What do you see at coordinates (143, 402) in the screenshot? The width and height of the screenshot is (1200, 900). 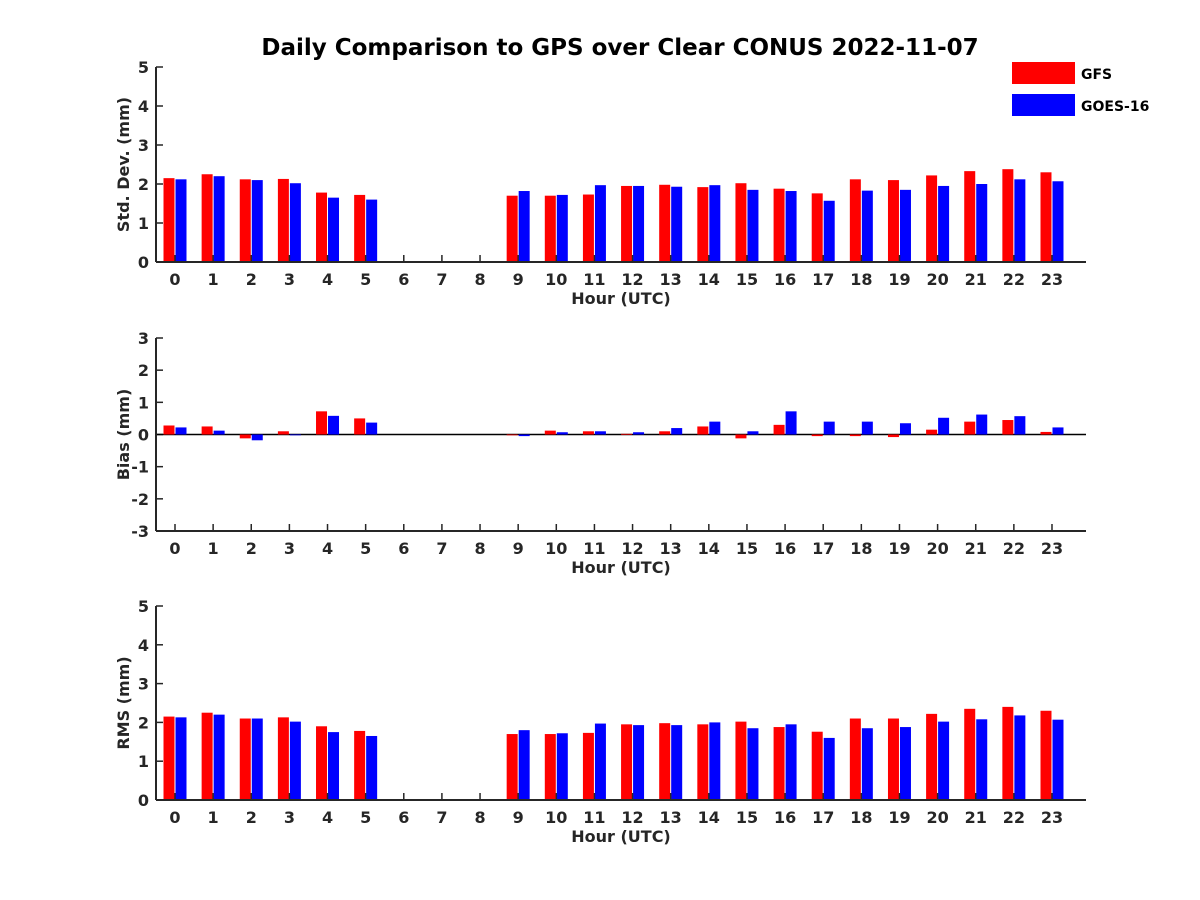 I see `bias-ytick-label-4: 1` at bounding box center [143, 402].